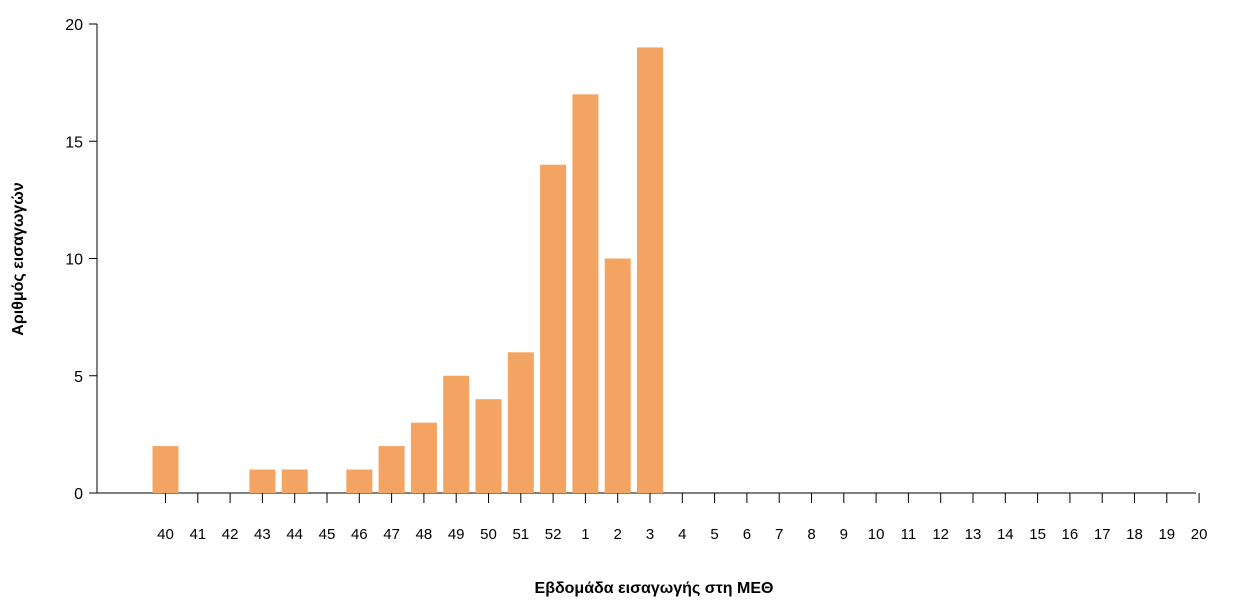  I want to click on x-tick-label: 20, so click(1199, 534).